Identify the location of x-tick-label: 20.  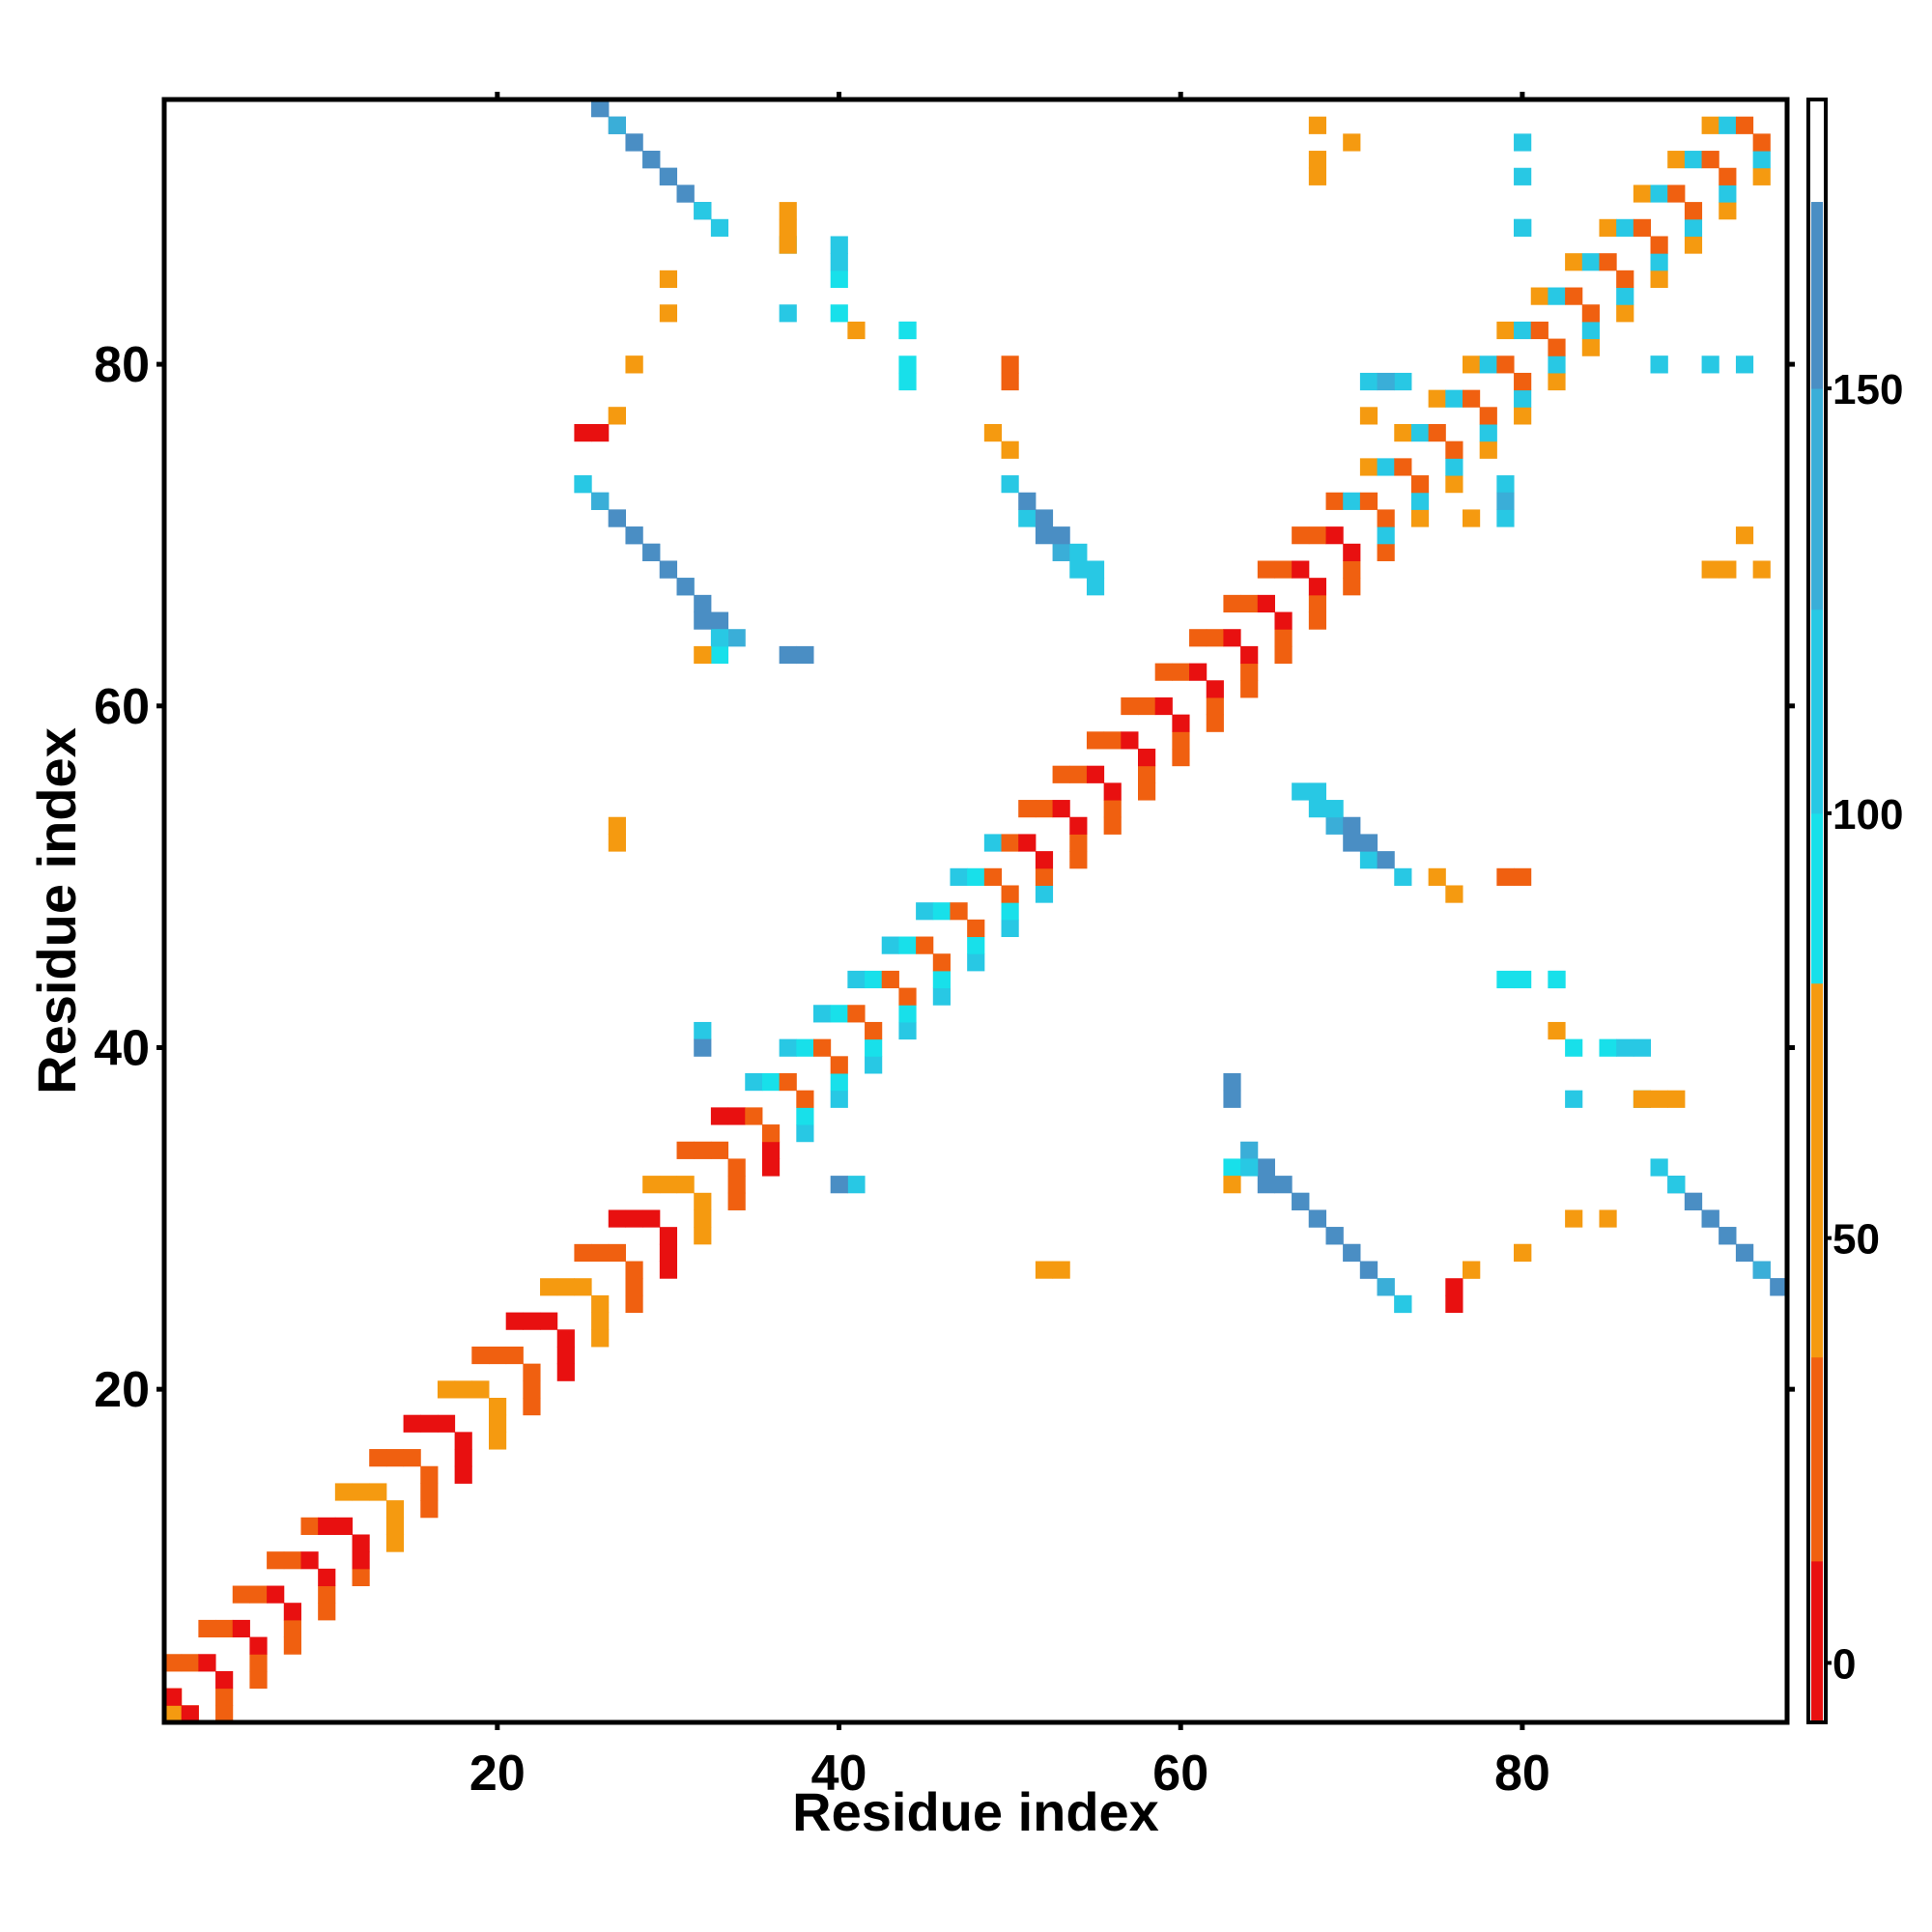
(497, 1774).